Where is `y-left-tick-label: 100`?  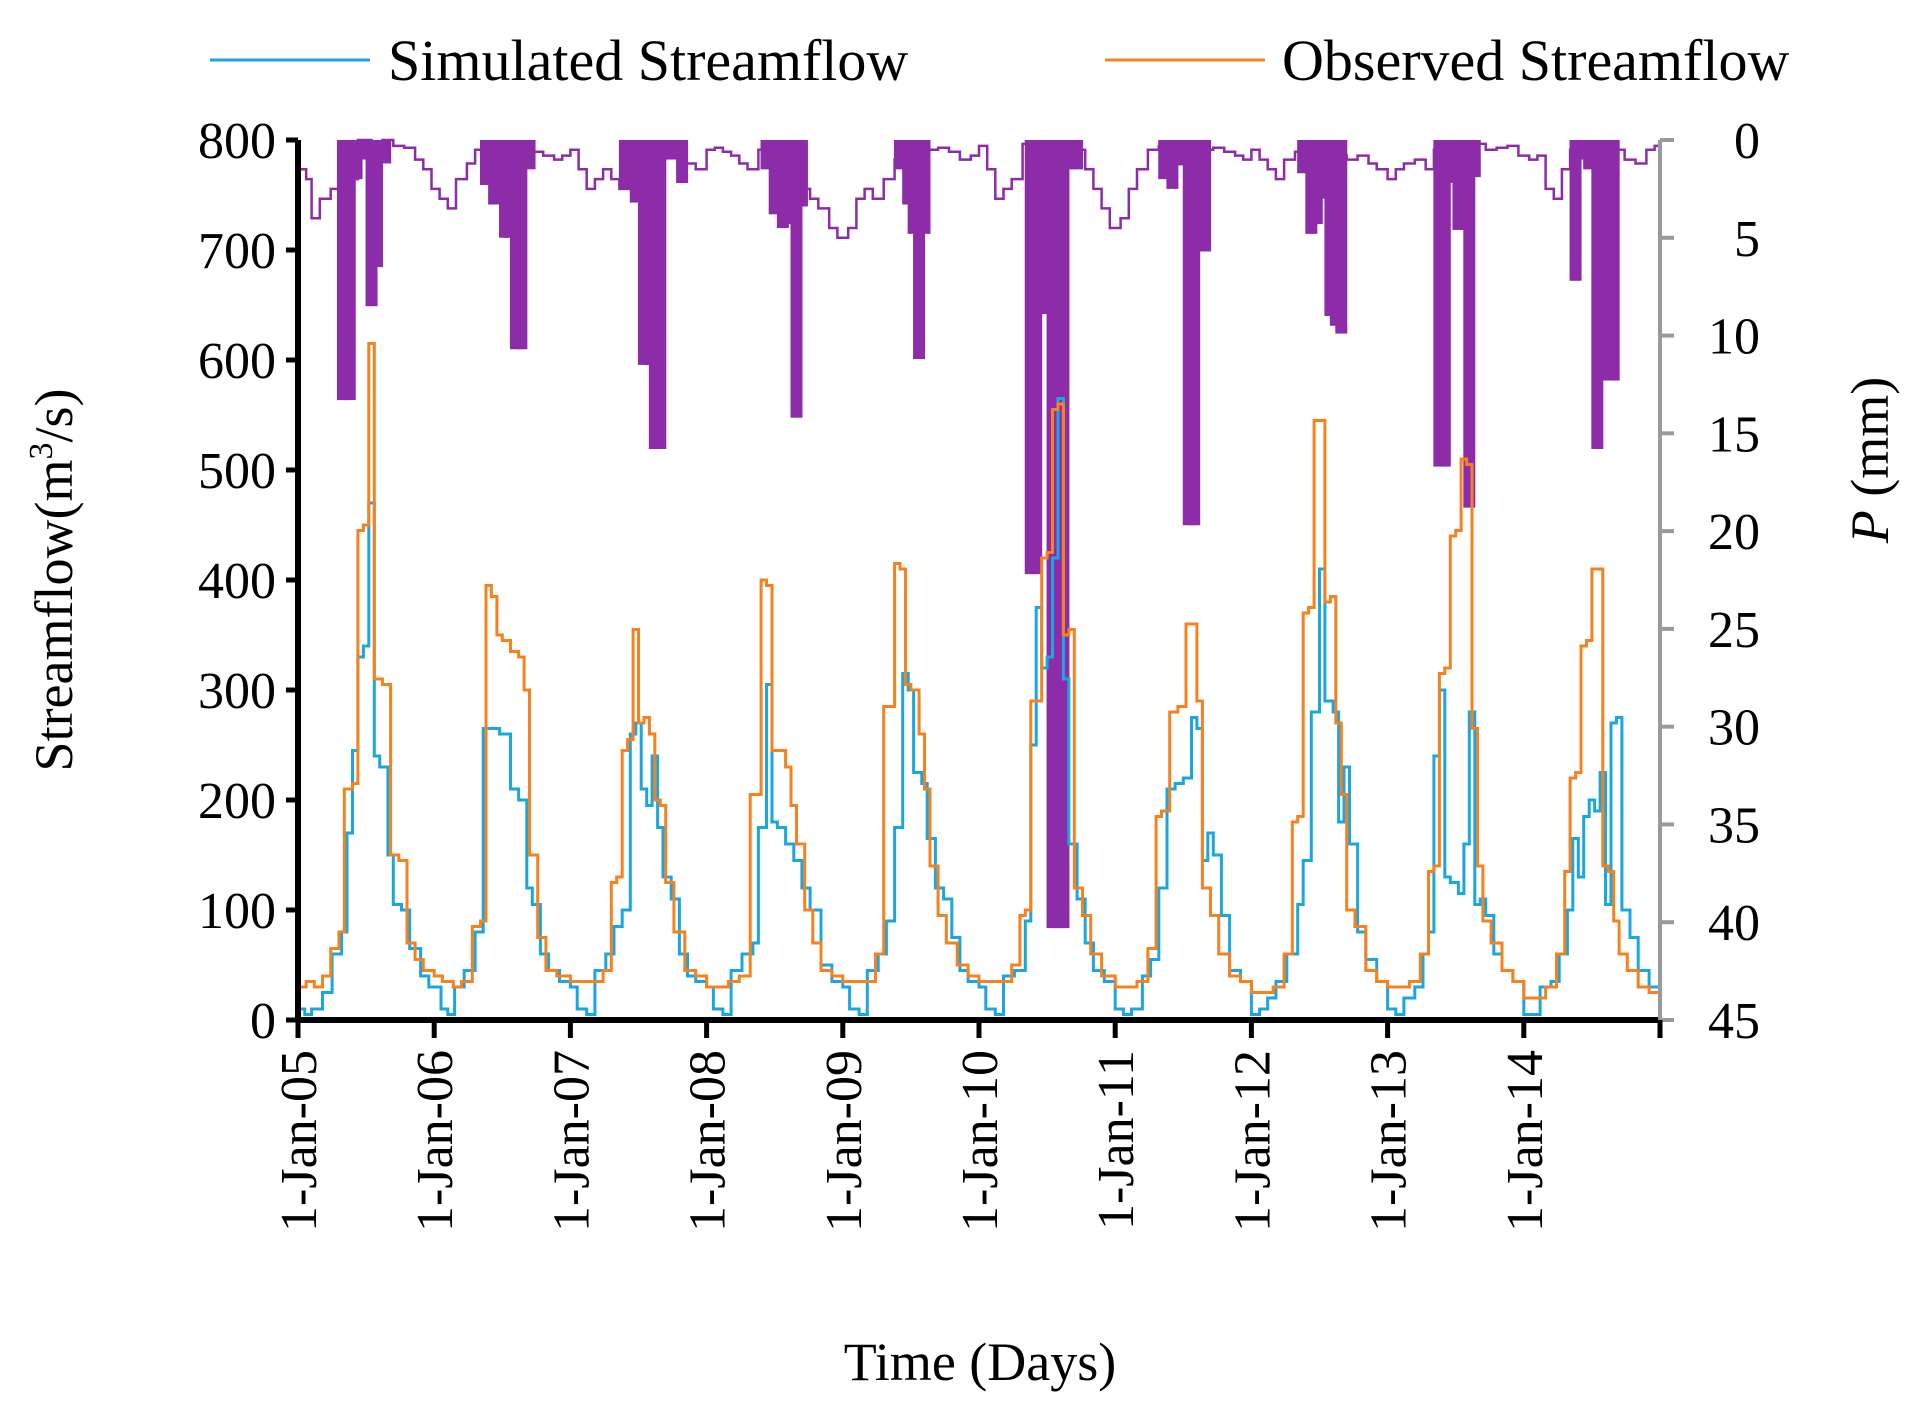 y-left-tick-label: 100 is located at coordinates (237, 911).